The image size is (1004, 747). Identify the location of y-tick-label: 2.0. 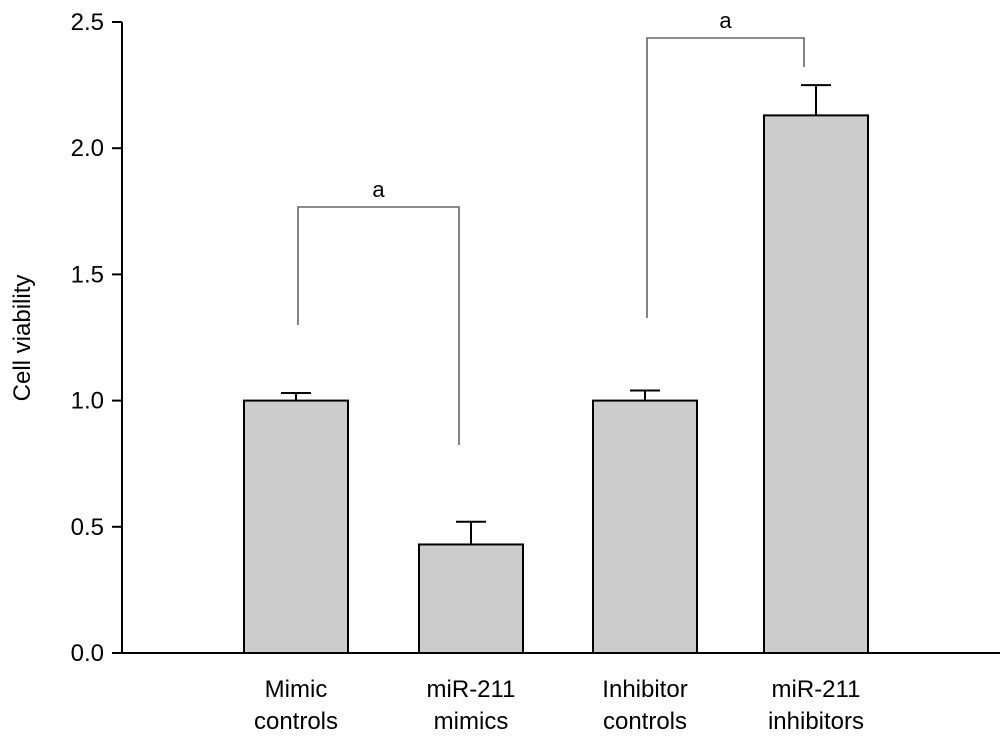
(87, 148).